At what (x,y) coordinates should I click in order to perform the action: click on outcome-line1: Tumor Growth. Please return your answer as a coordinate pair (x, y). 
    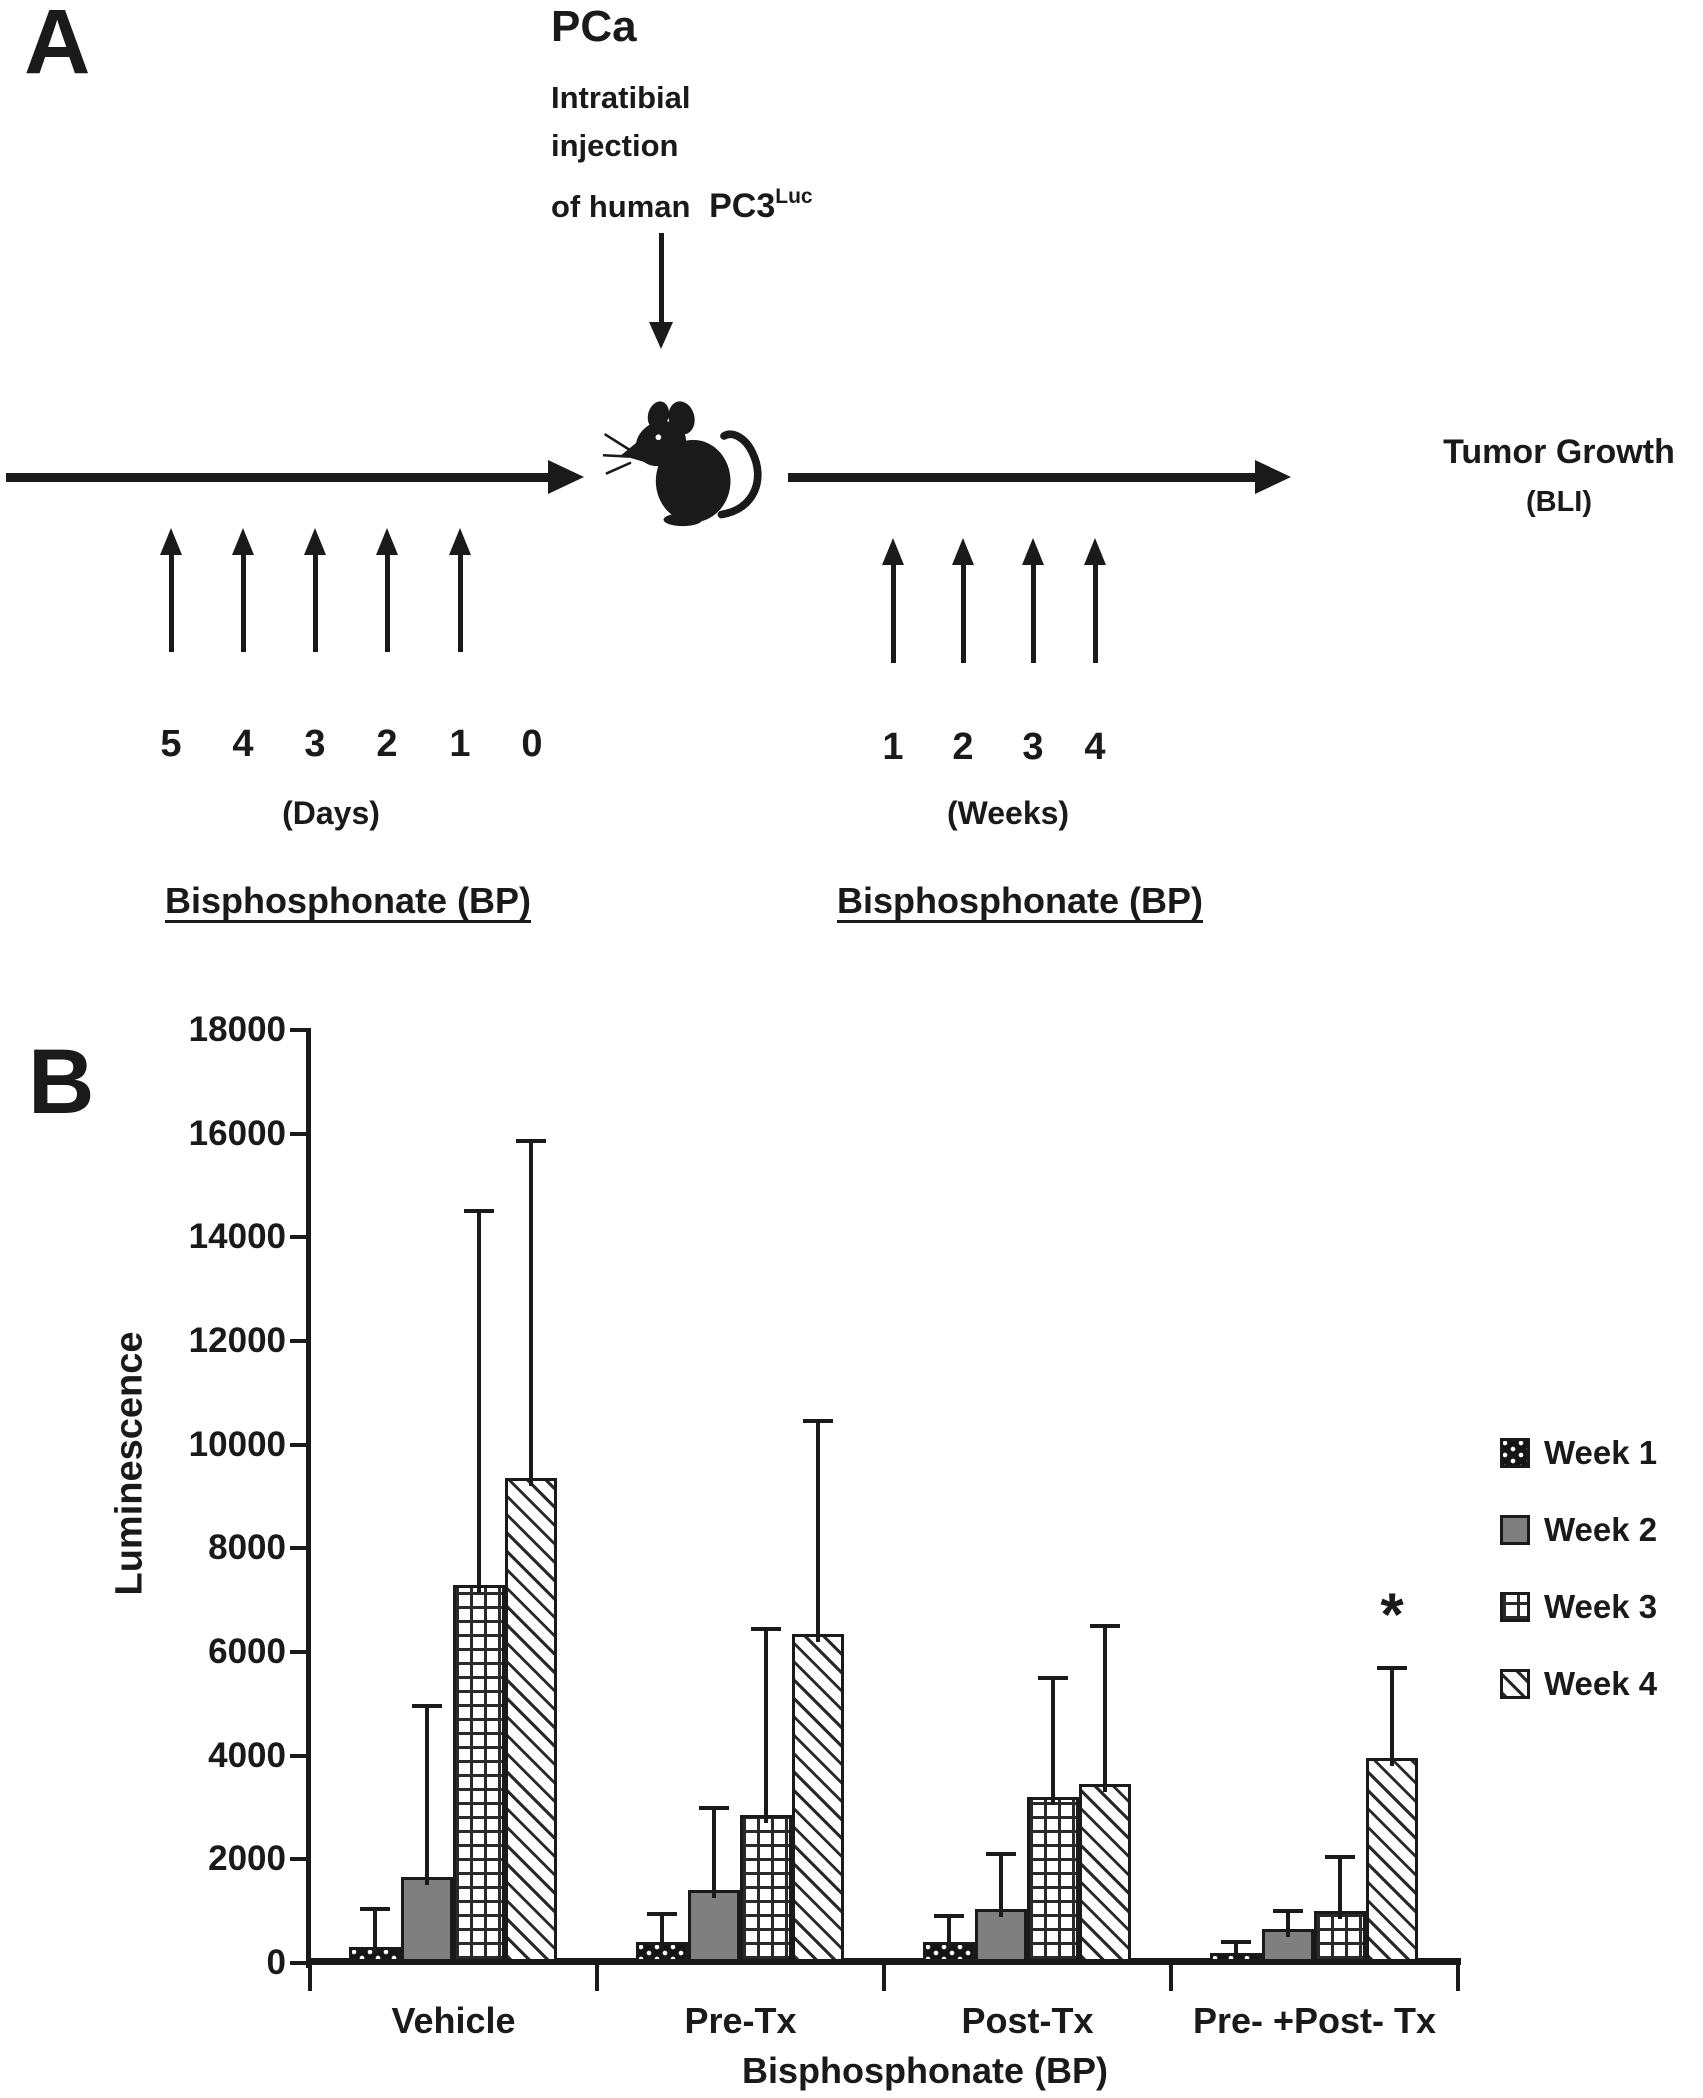
    Looking at the image, I should click on (1559, 452).